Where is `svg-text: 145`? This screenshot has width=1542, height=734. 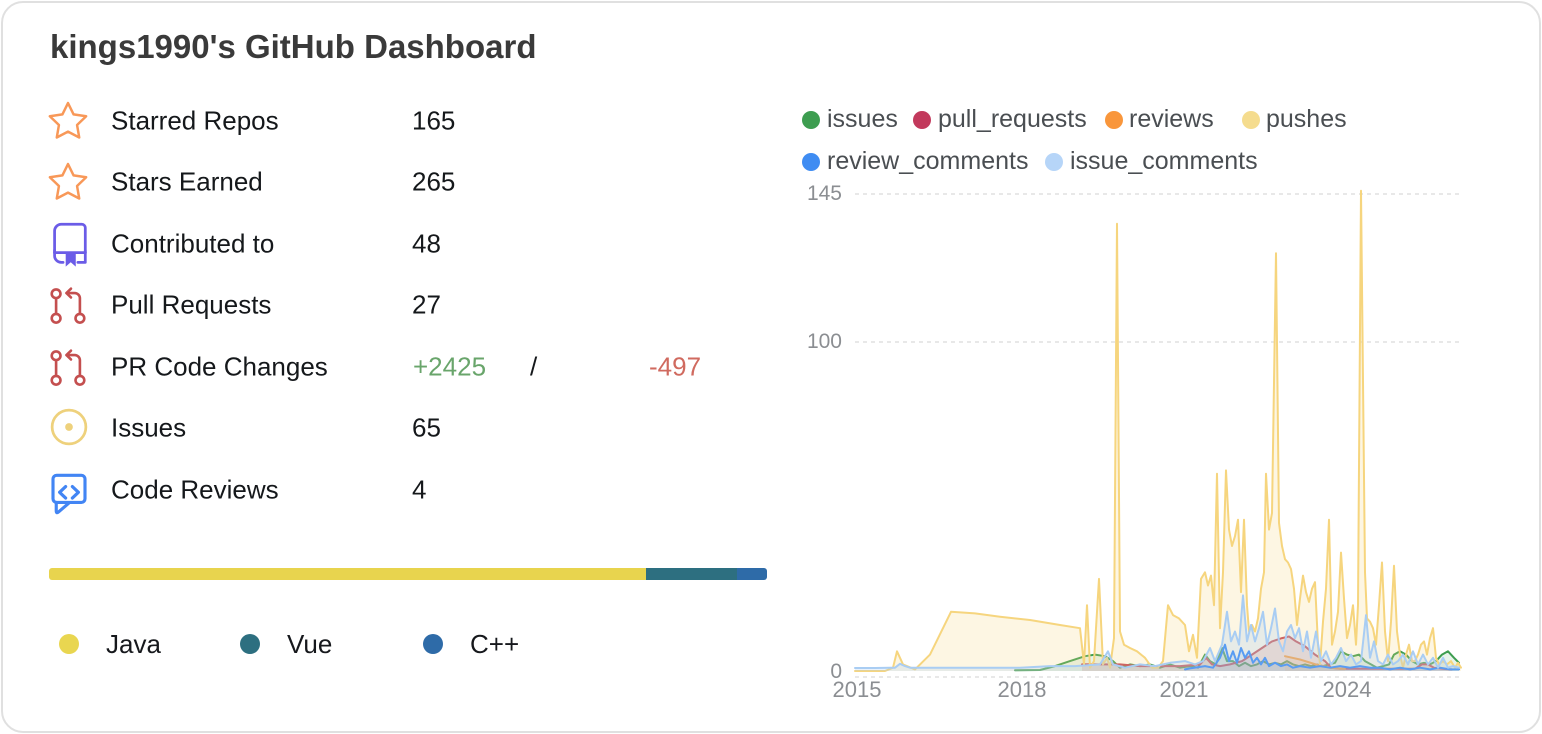 svg-text: 145 is located at coordinates (824, 193).